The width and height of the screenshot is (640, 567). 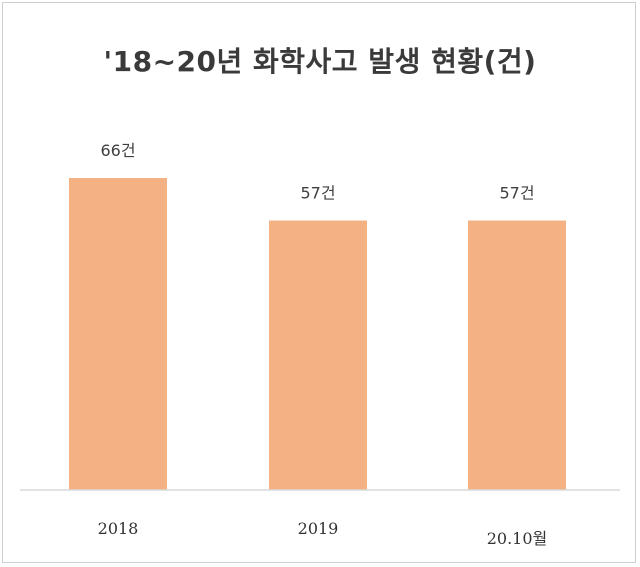 I want to click on bar-20.10월, so click(x=517, y=355).